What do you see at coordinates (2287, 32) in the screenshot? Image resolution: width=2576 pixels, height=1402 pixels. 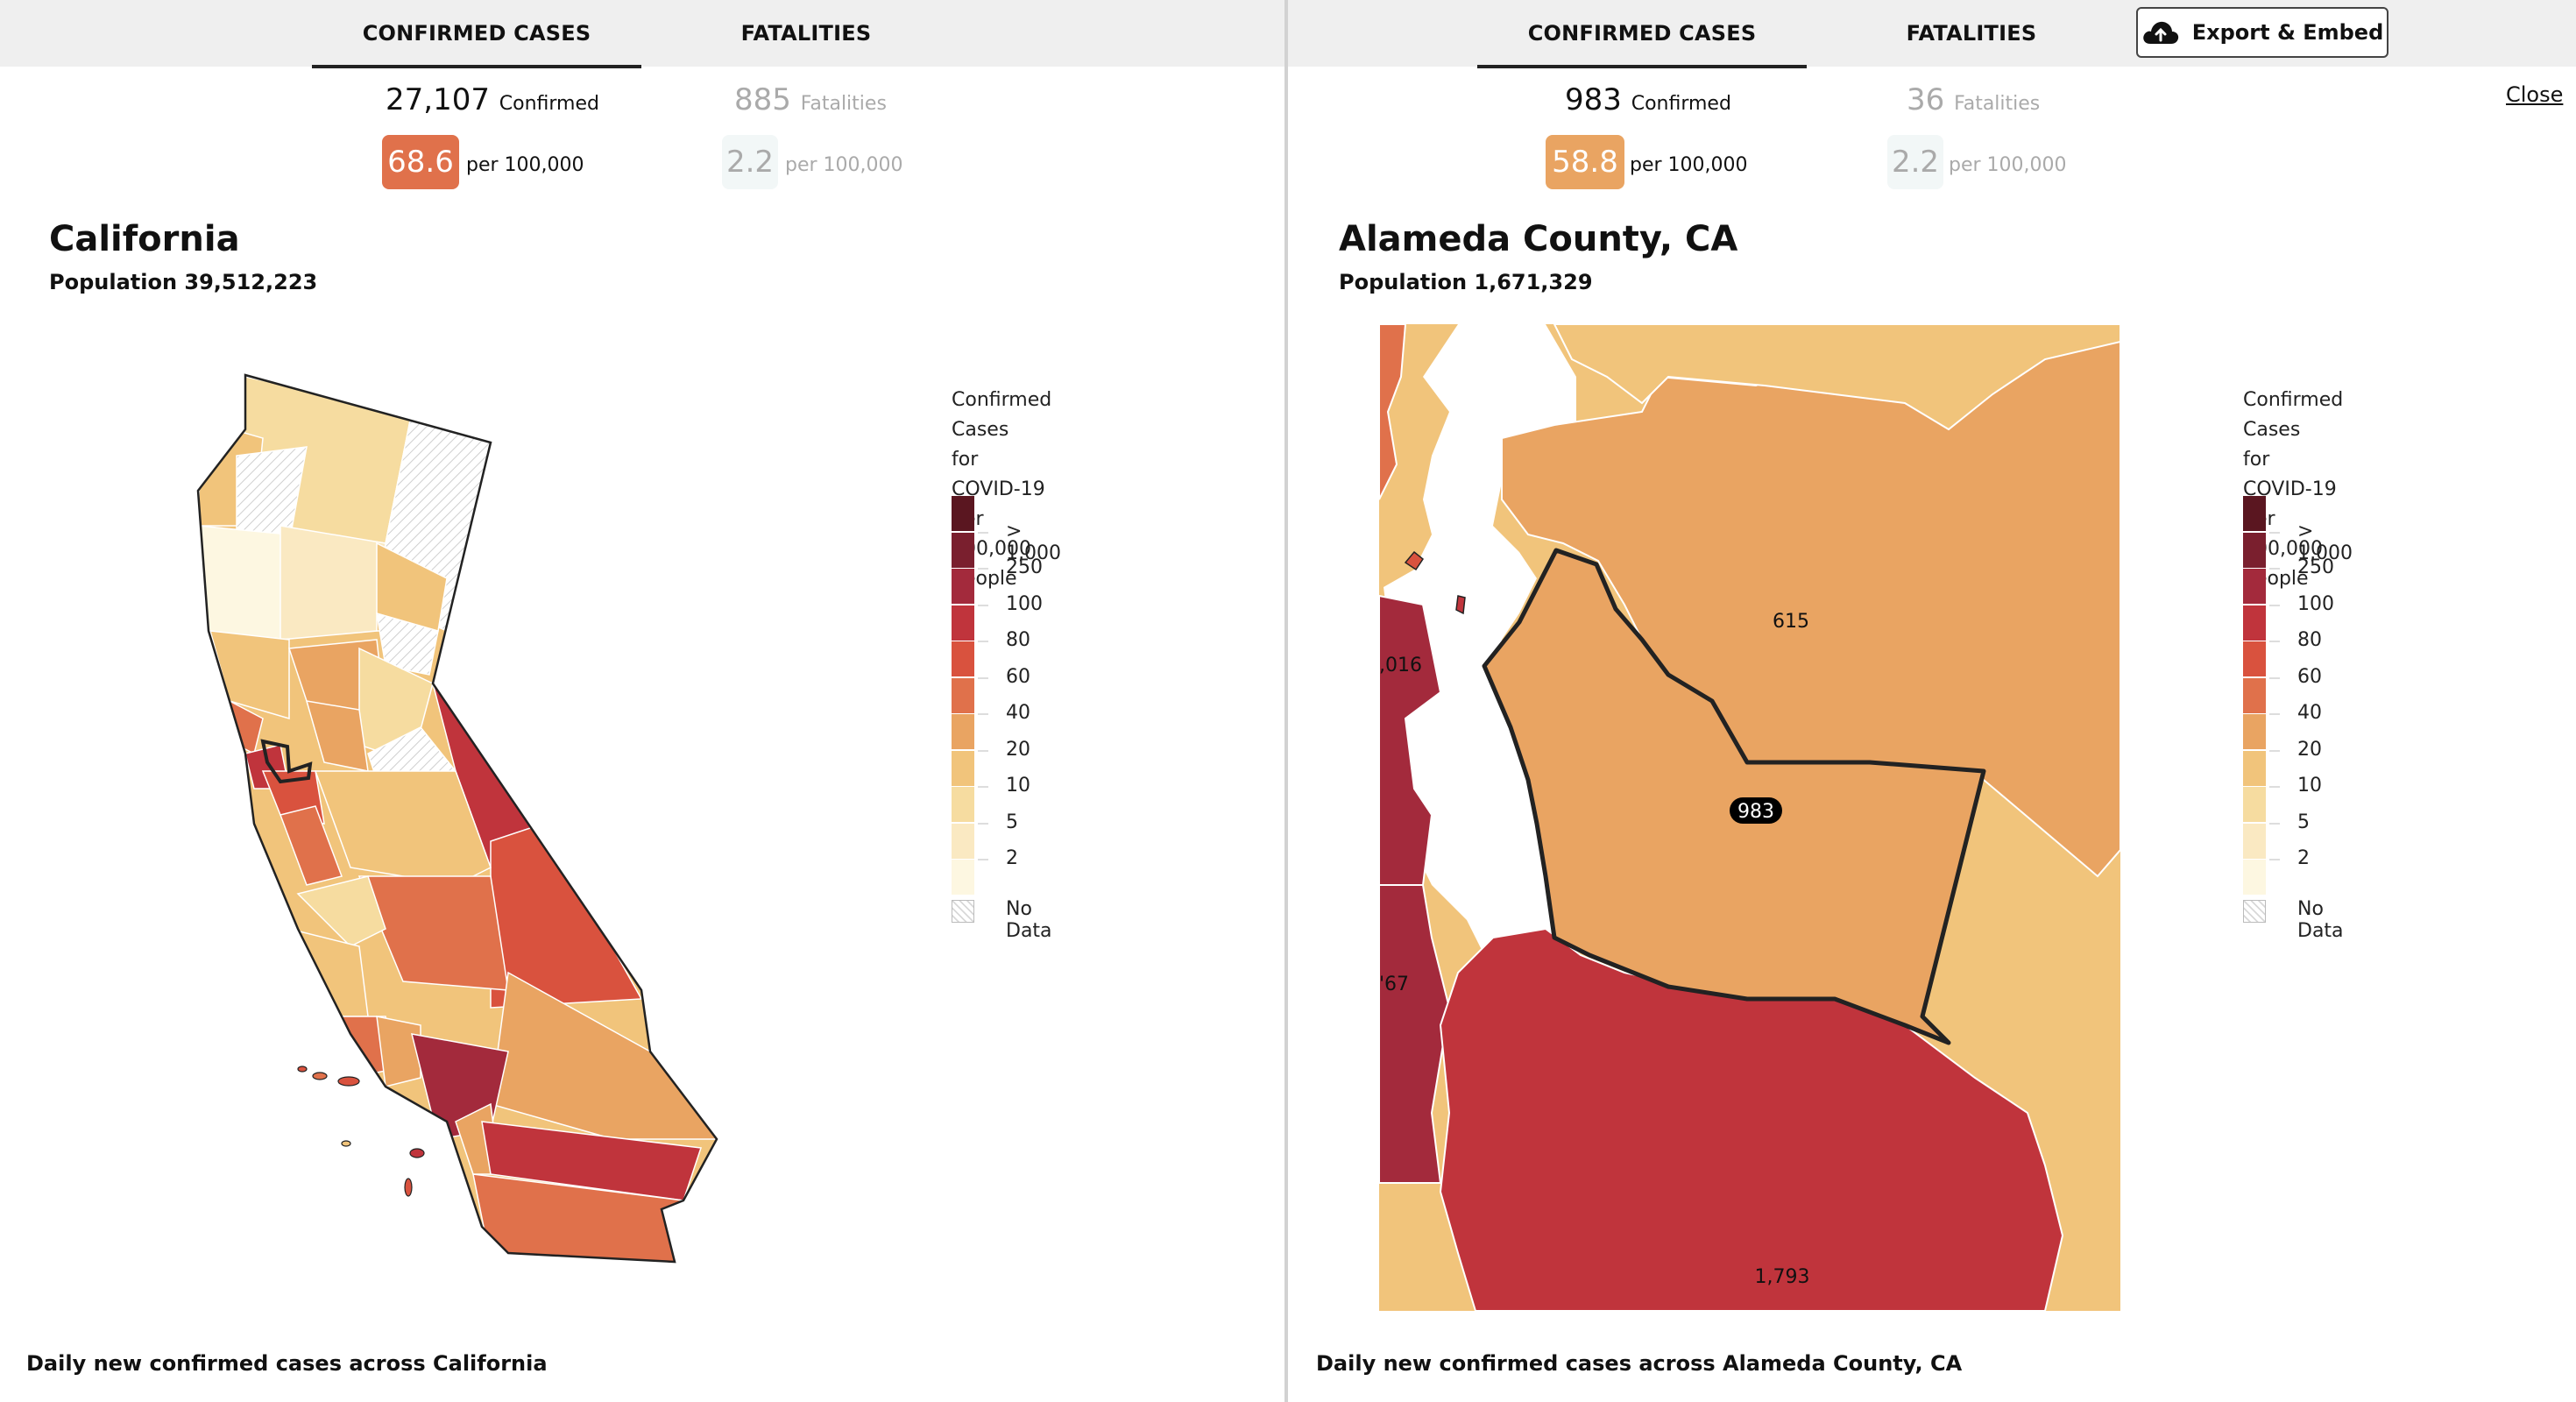 I see `export-embed-label: Export & Embed` at bounding box center [2287, 32].